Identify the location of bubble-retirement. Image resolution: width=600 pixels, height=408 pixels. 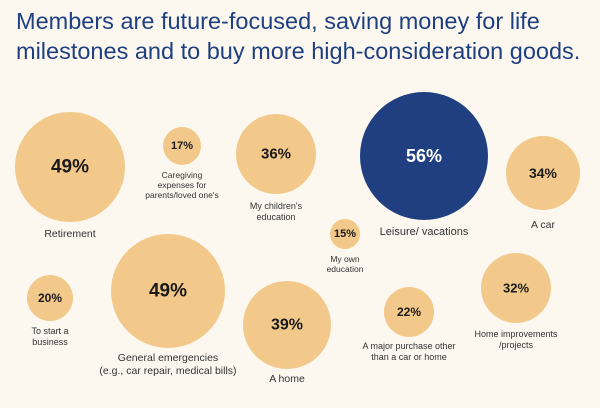
(70, 167).